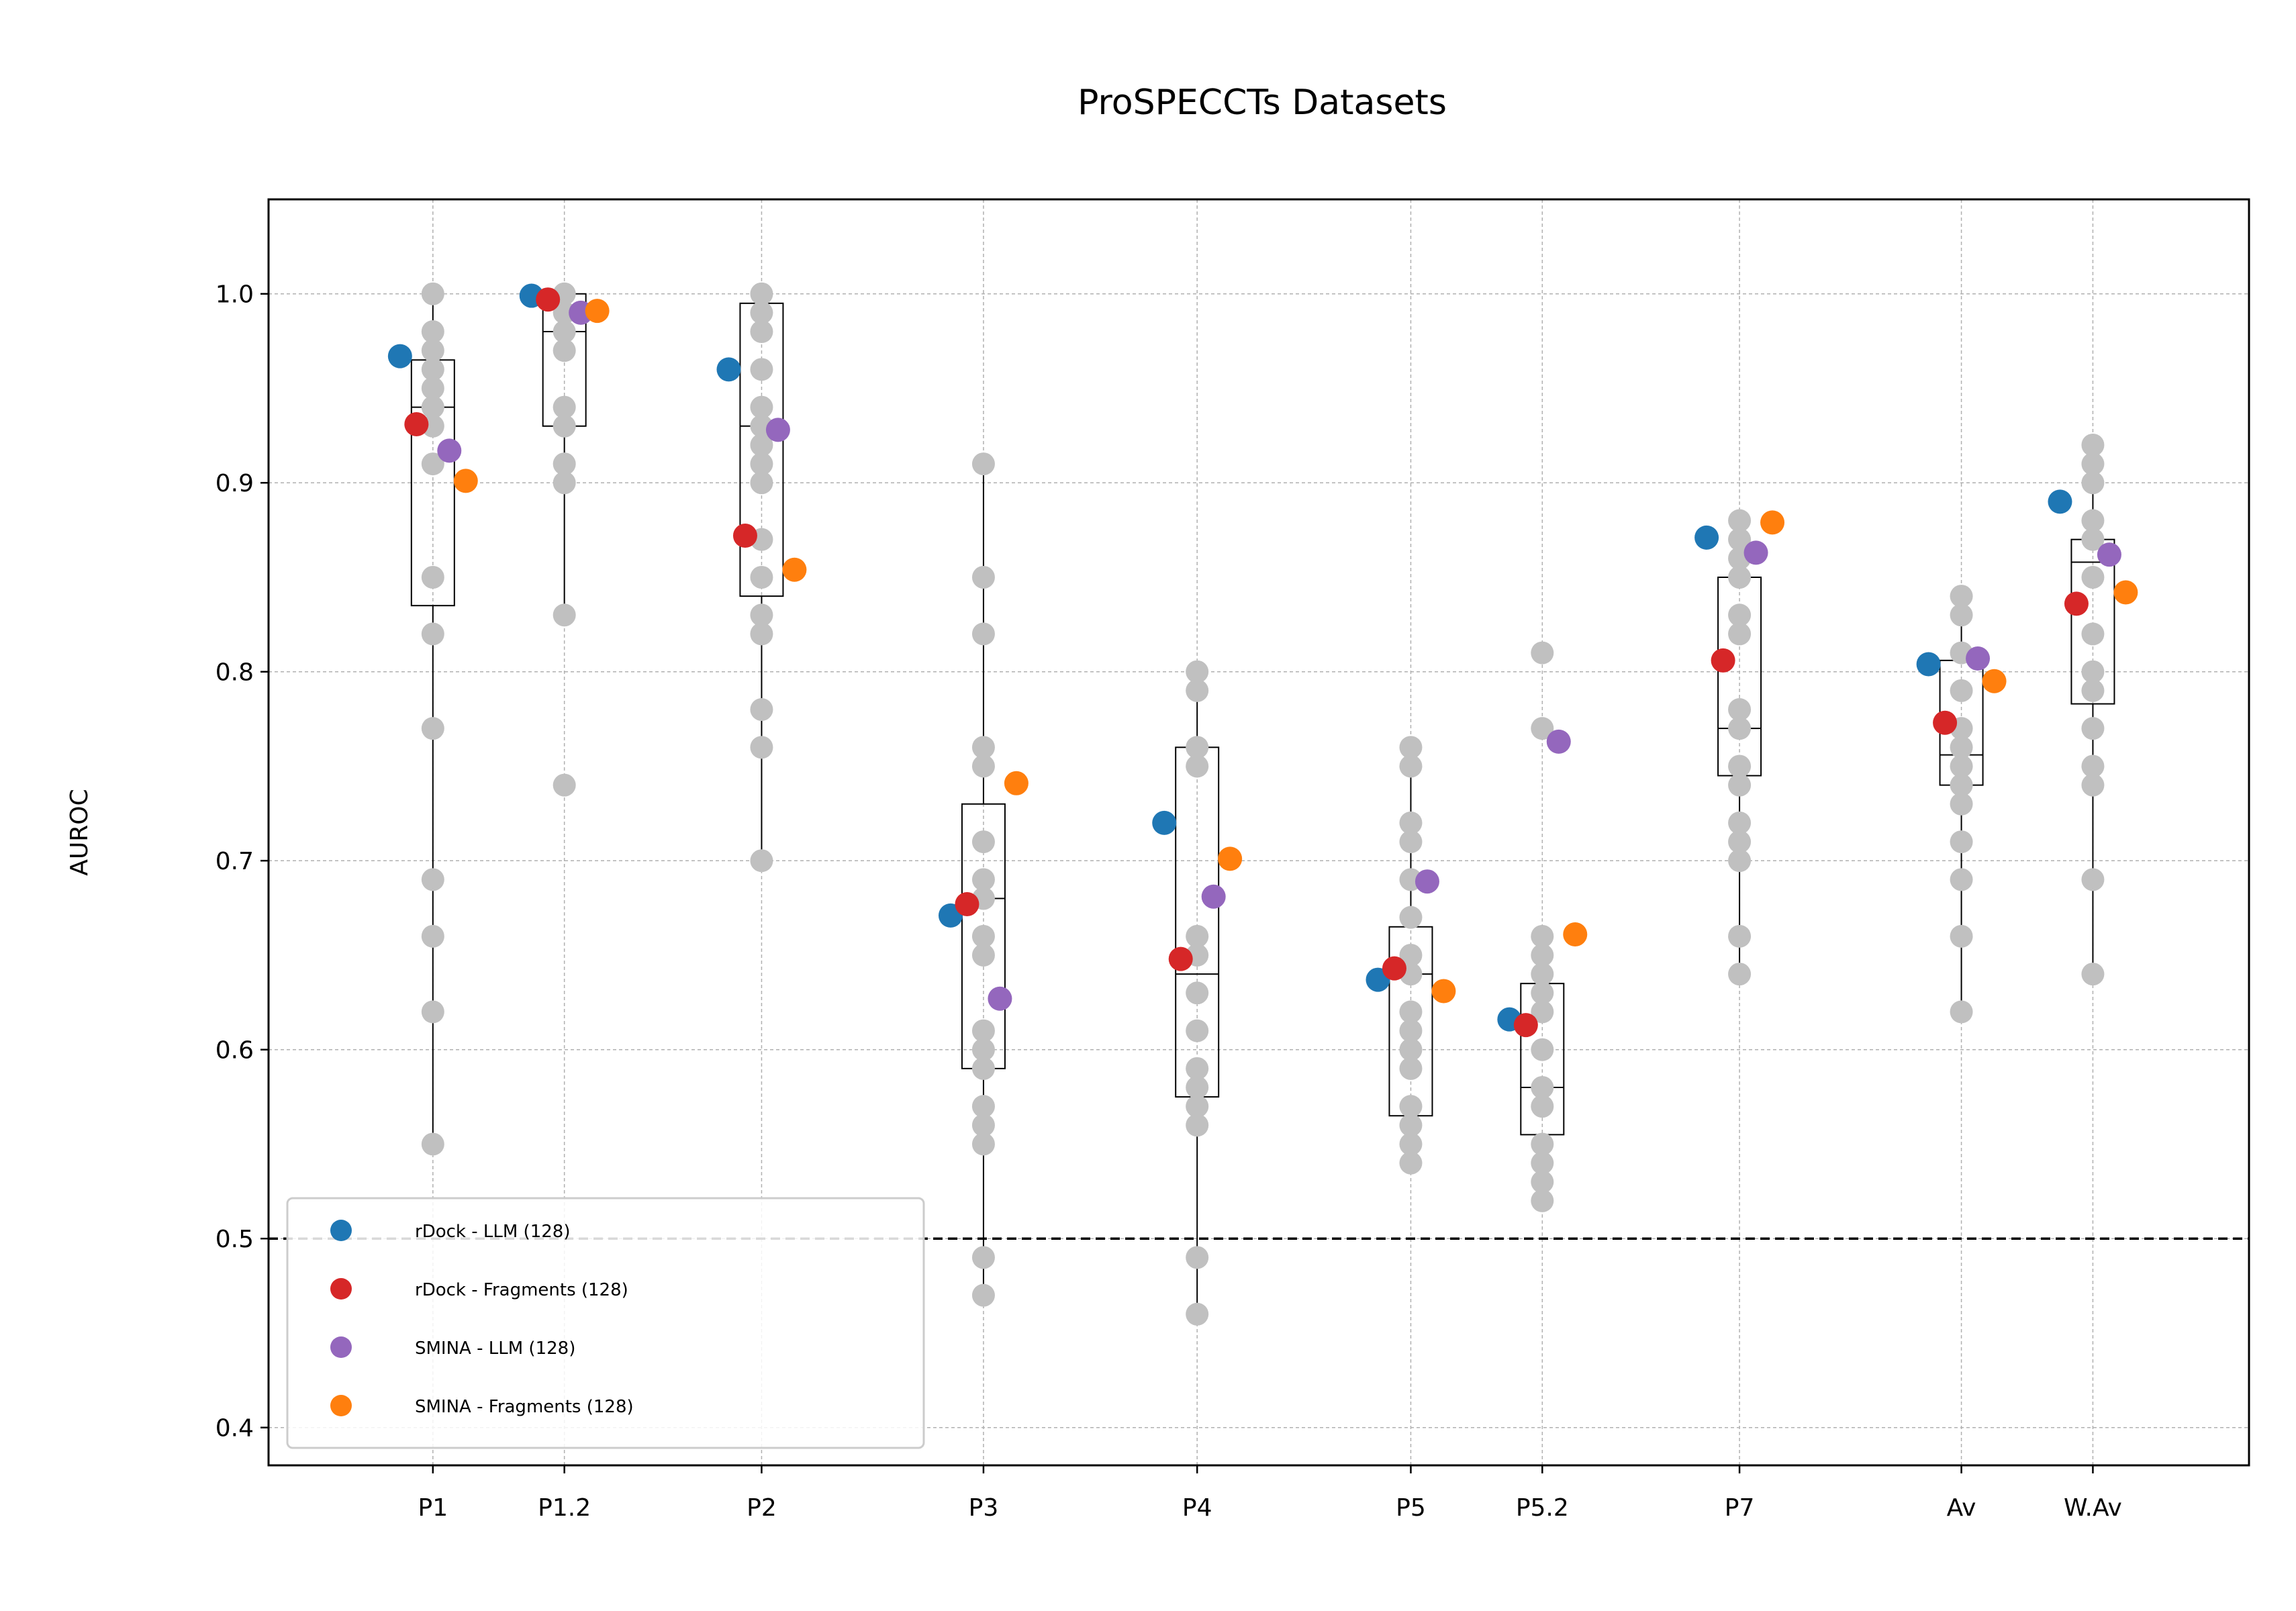  I want to click on x-tick-label: P5.2, so click(1543, 1508).